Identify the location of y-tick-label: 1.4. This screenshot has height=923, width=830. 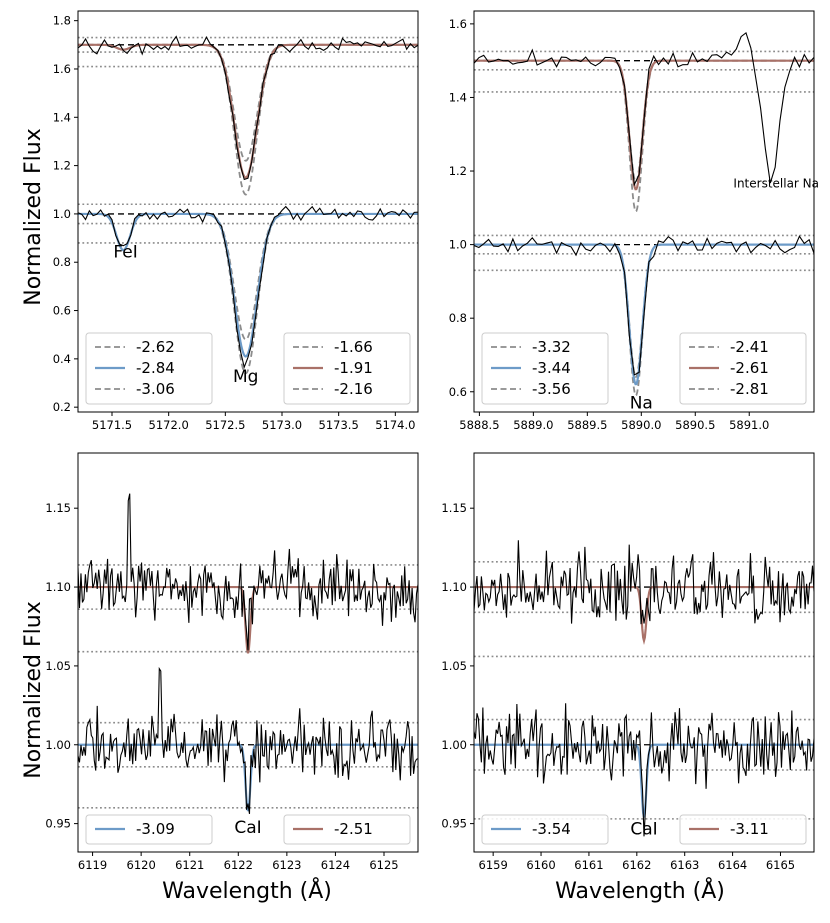
(458, 97).